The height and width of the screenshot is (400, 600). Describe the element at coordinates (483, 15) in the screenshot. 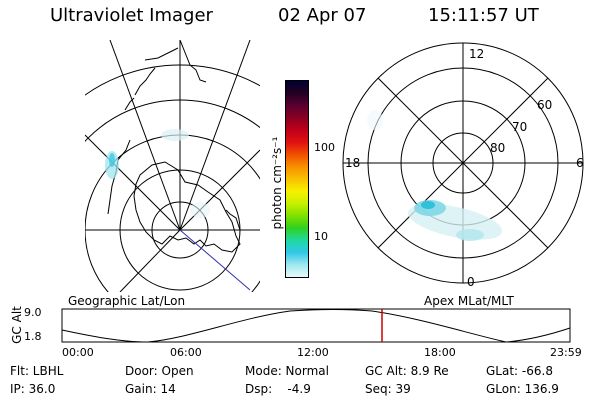

I see `time-label: 15:11:57 UT` at that location.